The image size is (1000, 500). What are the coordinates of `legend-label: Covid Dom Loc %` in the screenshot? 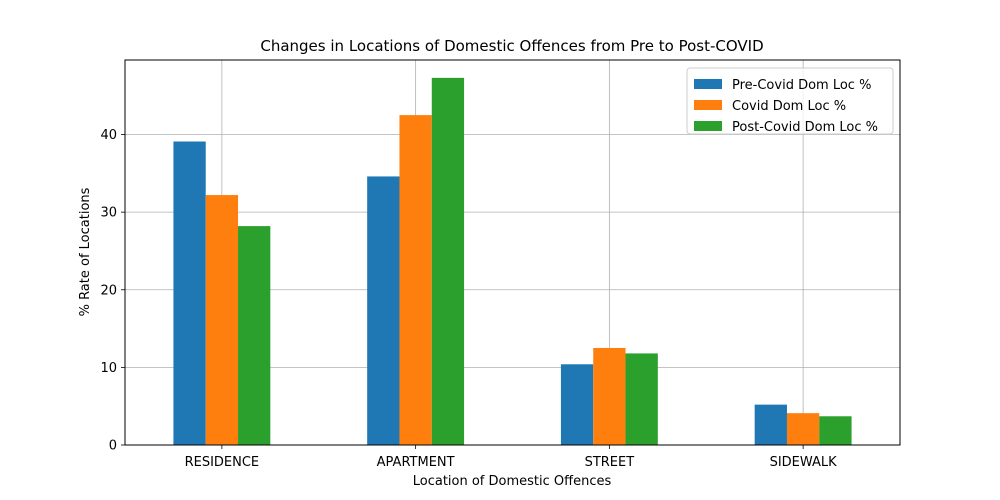 It's located at (789, 106).